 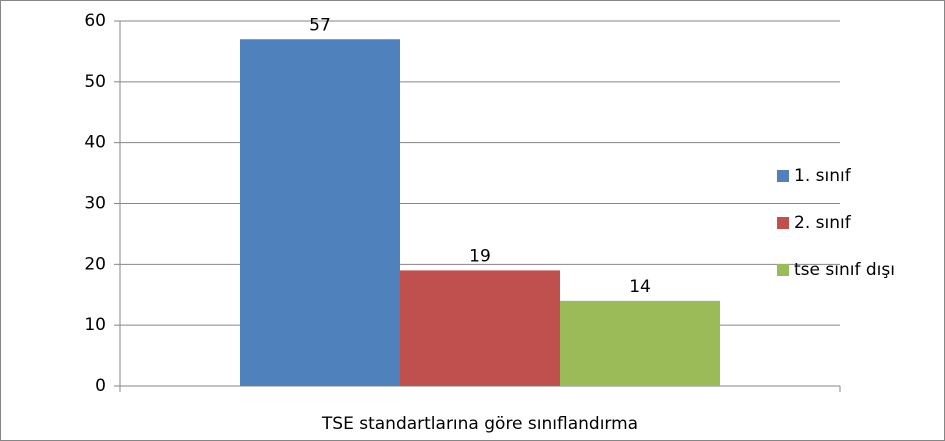 I want to click on y-tick-label: 50, so click(x=95, y=82).